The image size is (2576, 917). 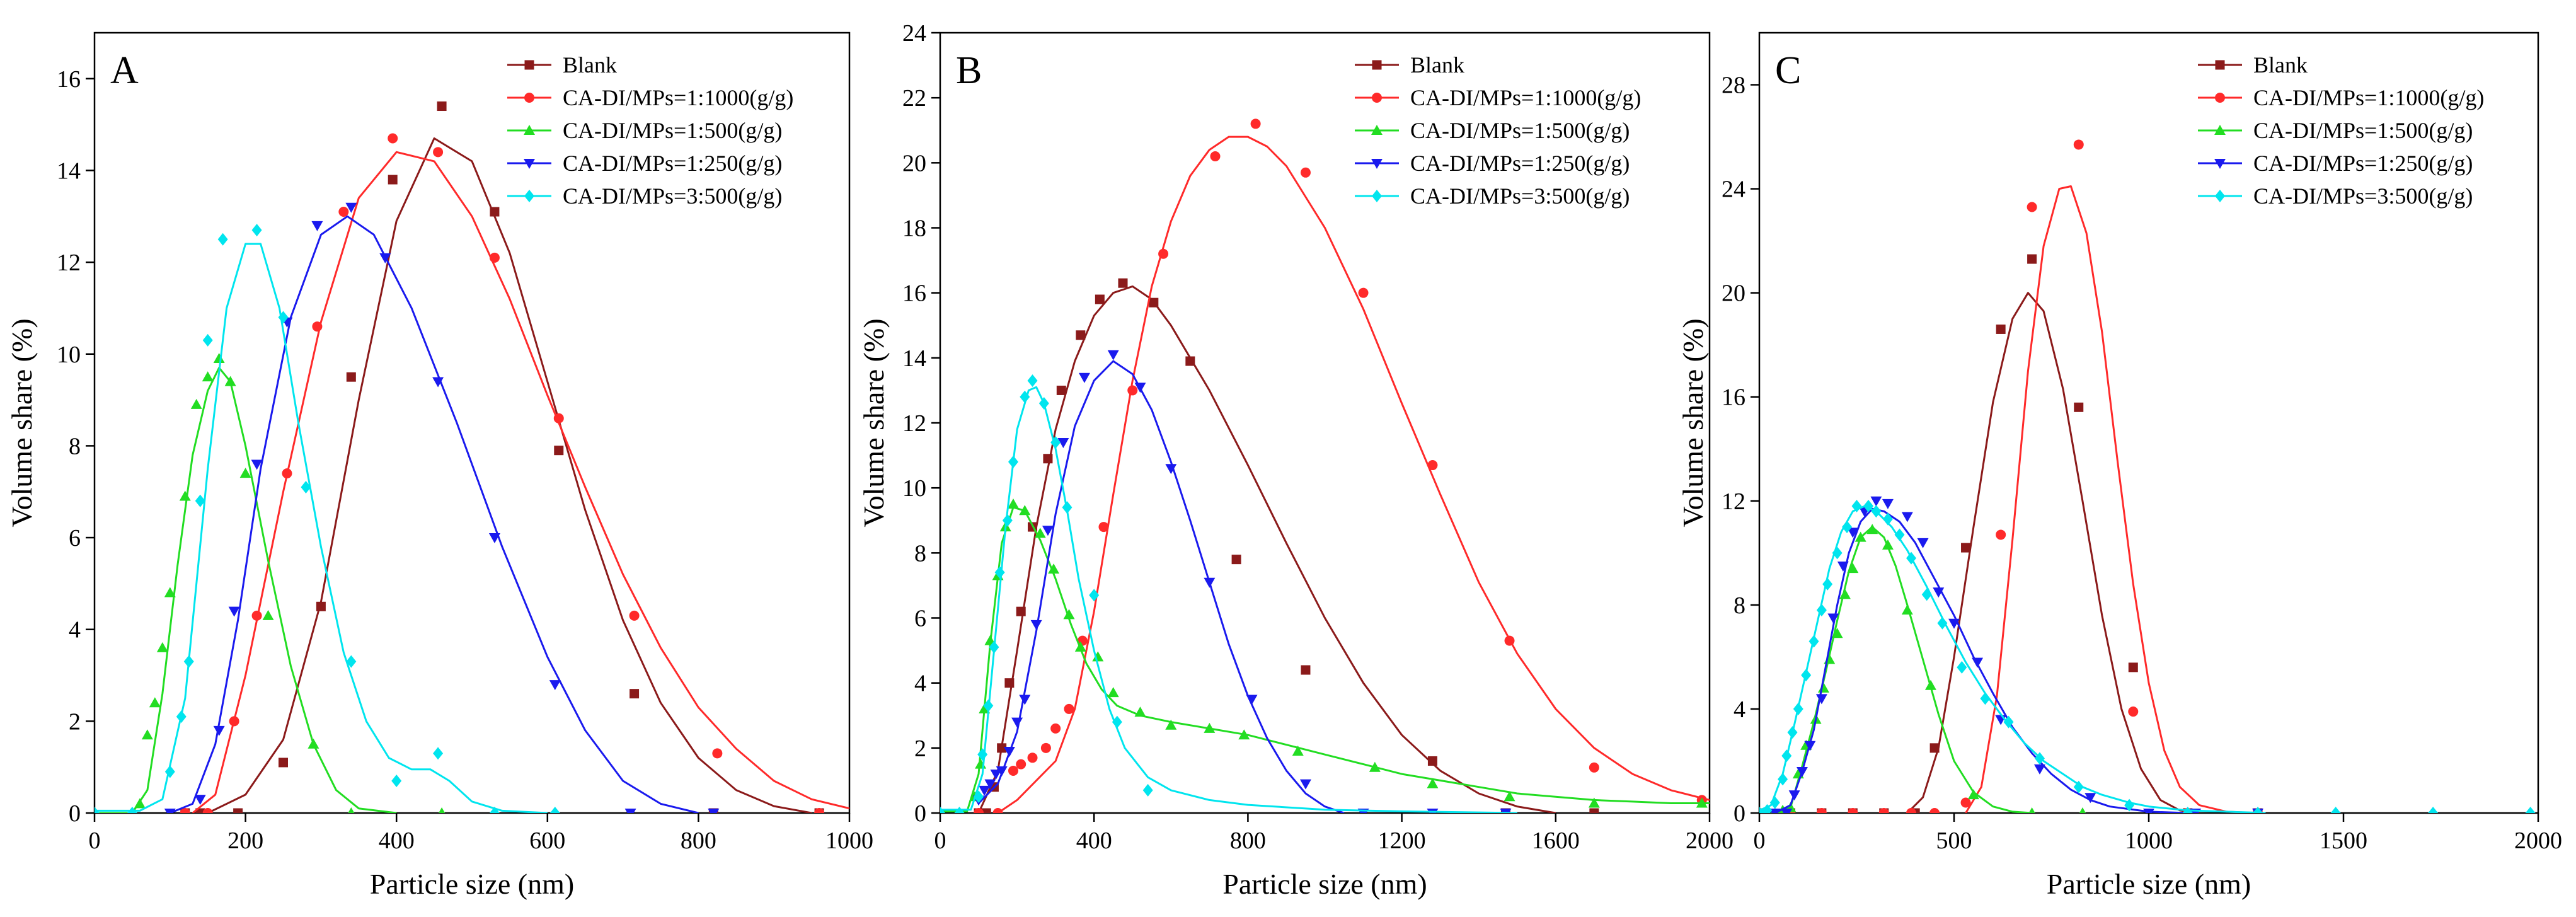 I want to click on y-tick-label: 6, so click(x=920, y=619).